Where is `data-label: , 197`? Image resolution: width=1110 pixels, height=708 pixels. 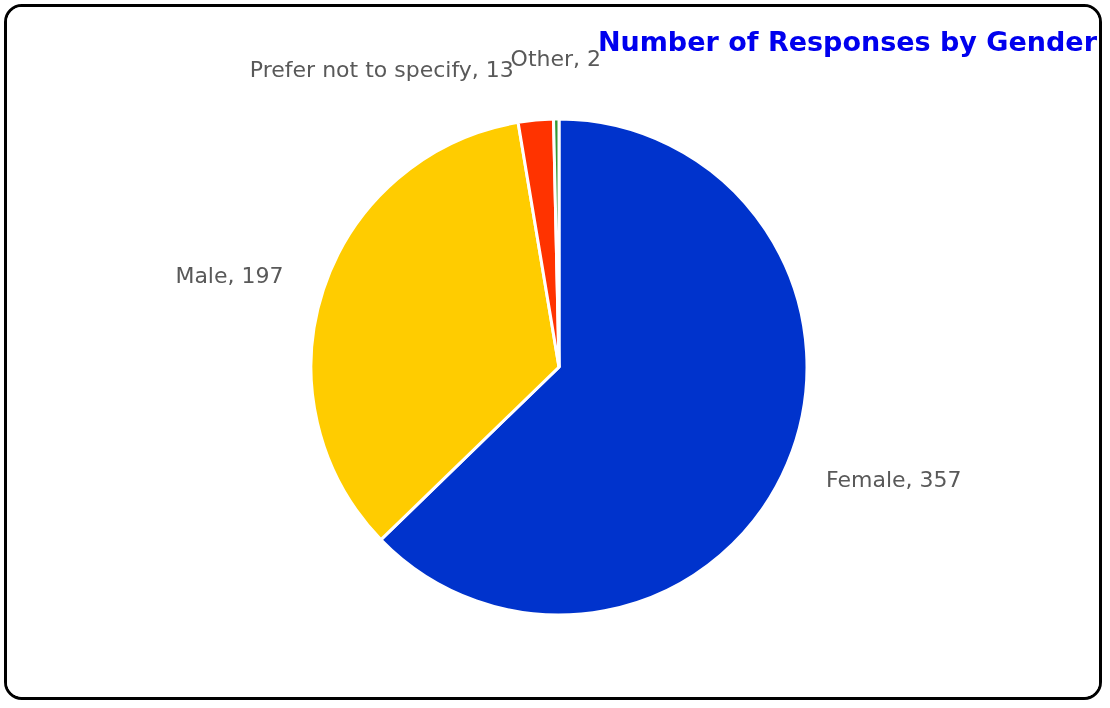
data-label: , 197 is located at coordinates (255, 276).